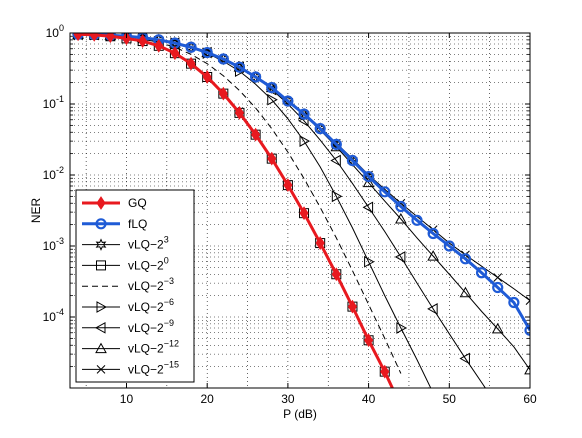 The width and height of the screenshot is (582, 438). Describe the element at coordinates (125, 263) in the screenshot. I see `legend-item: vLQ−20` at that location.